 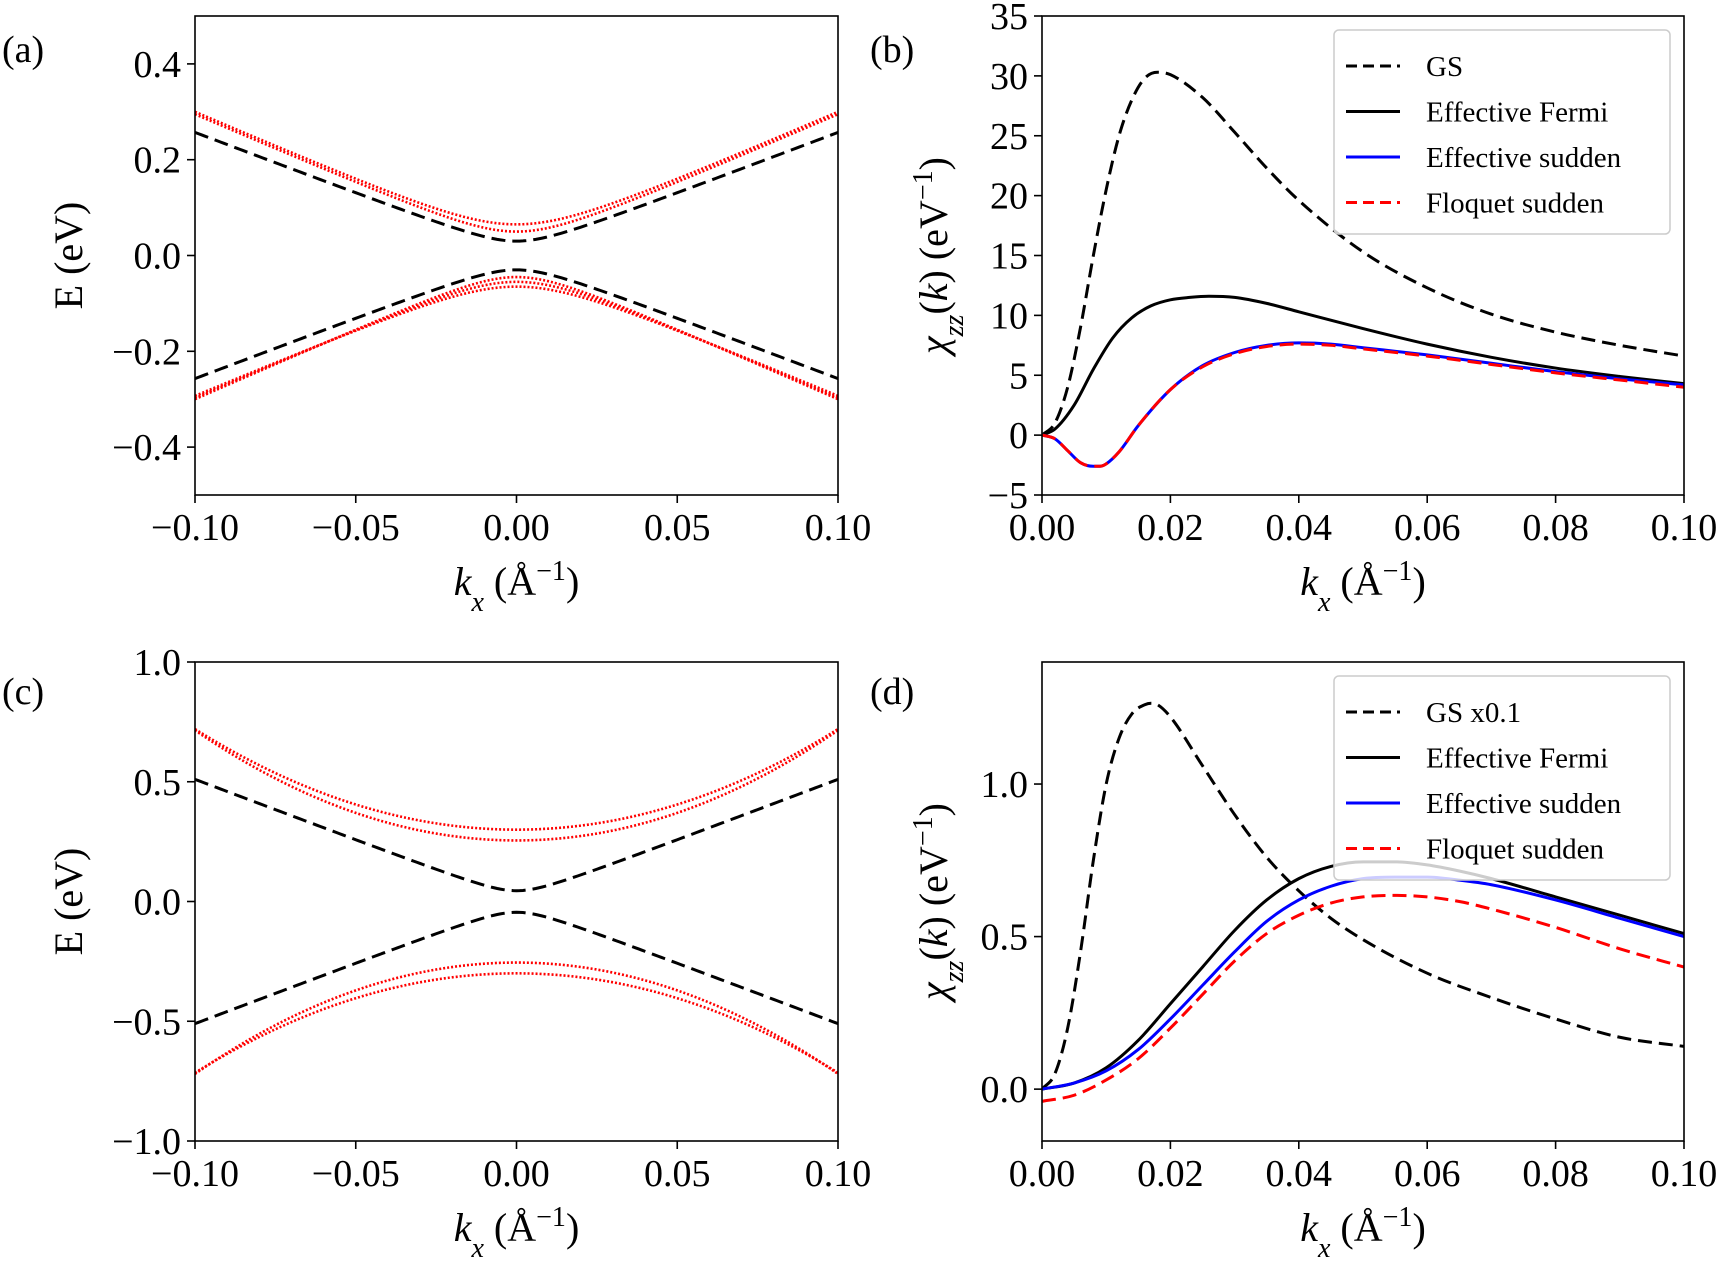 I want to click on y-tick-label: 10, so click(x=1009, y=316).